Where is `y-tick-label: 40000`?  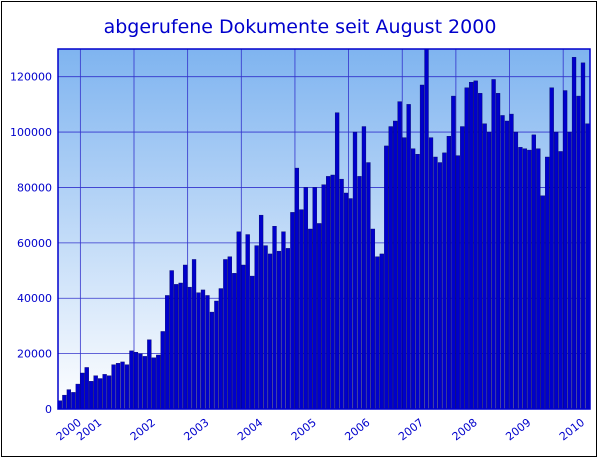
y-tick-label: 40000 is located at coordinates (34, 298).